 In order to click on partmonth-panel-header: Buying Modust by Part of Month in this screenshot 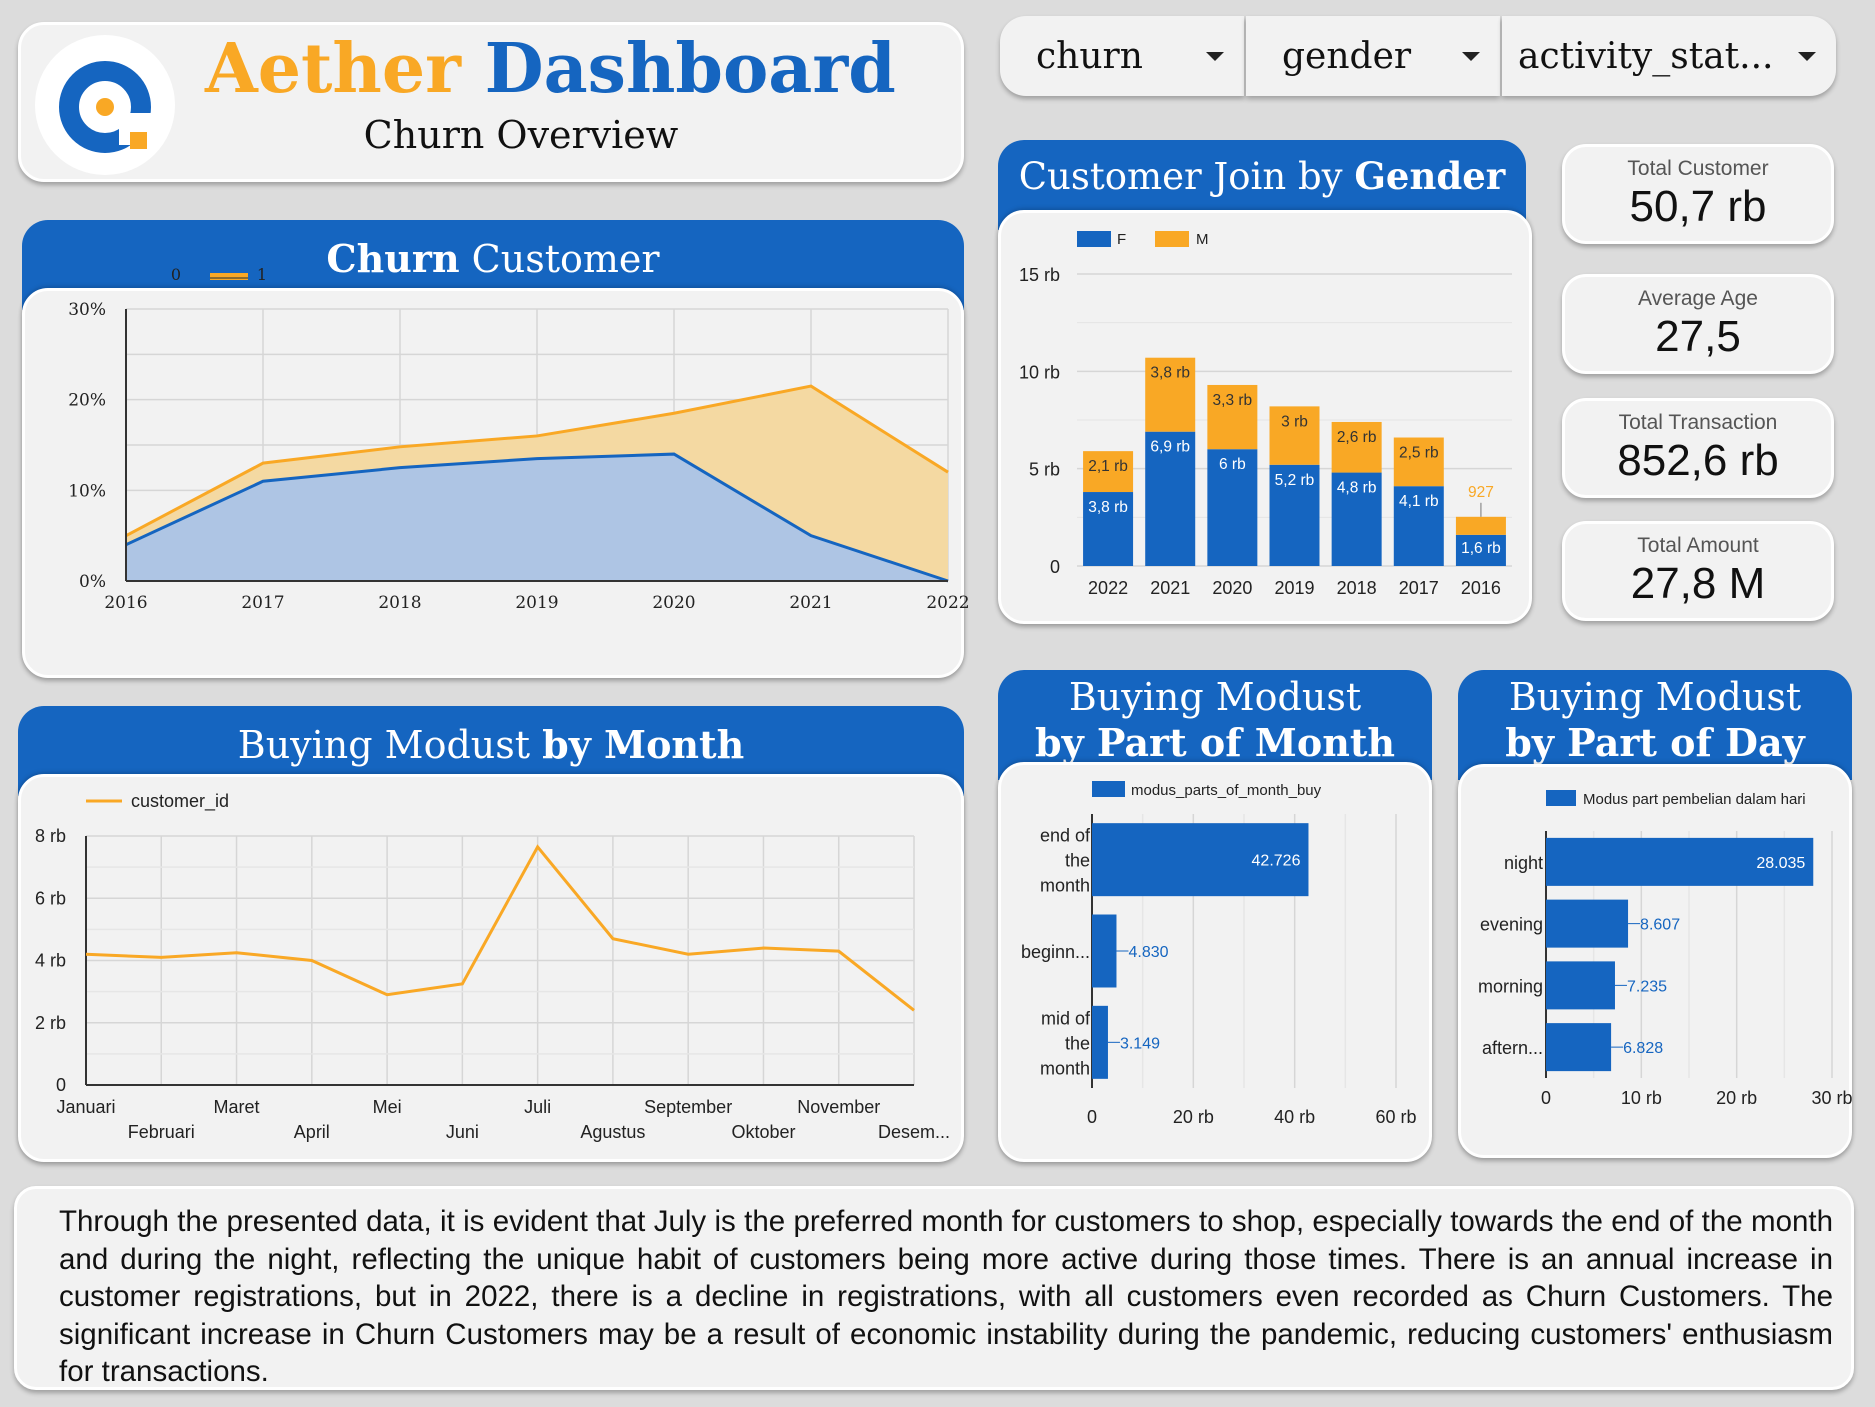, I will do `click(1215, 725)`.